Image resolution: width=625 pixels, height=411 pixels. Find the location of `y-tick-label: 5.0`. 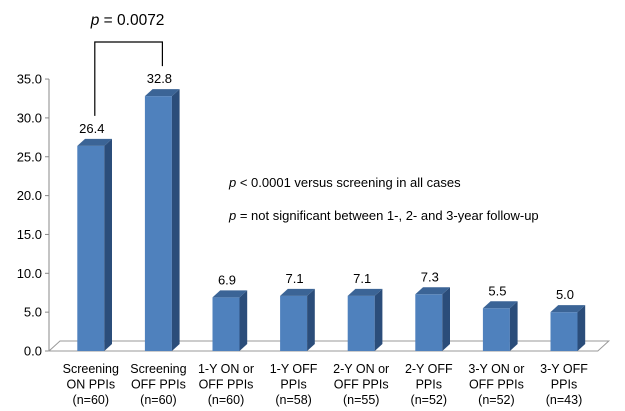

y-tick-label: 5.0 is located at coordinates (33, 312).